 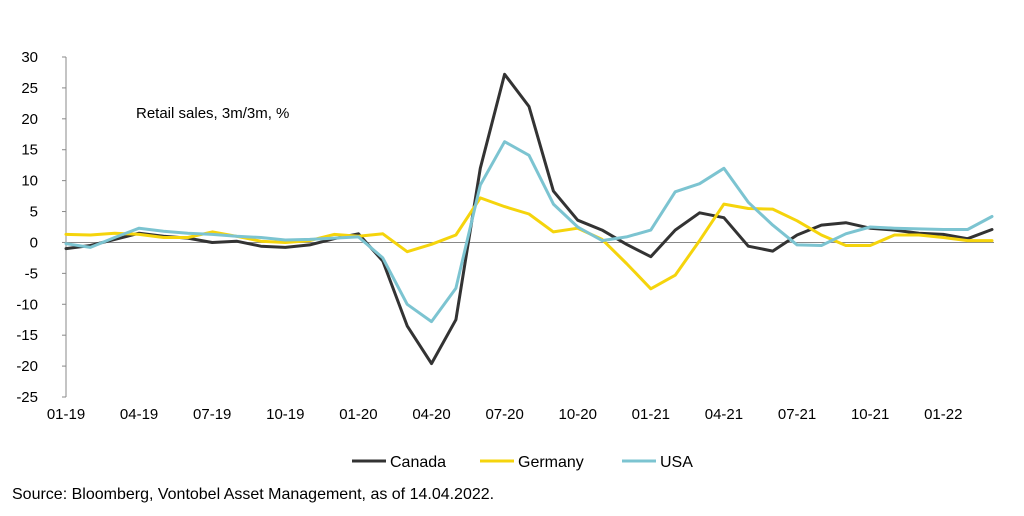 I want to click on chart-annotation: Retail sales, 3m/3m, %, so click(x=212, y=113).